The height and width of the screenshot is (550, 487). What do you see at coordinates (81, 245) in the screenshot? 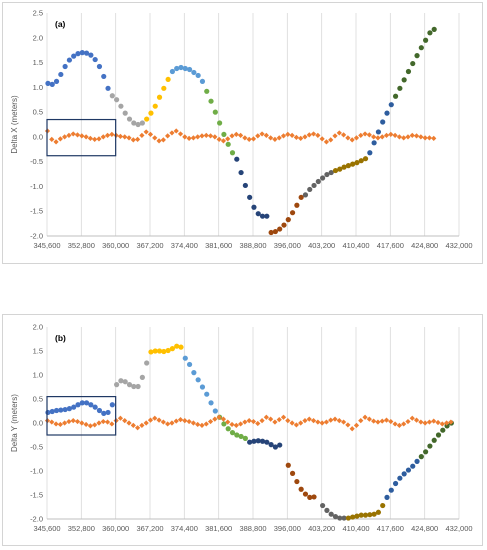
I see `x-tick-label: 352,800` at bounding box center [81, 245].